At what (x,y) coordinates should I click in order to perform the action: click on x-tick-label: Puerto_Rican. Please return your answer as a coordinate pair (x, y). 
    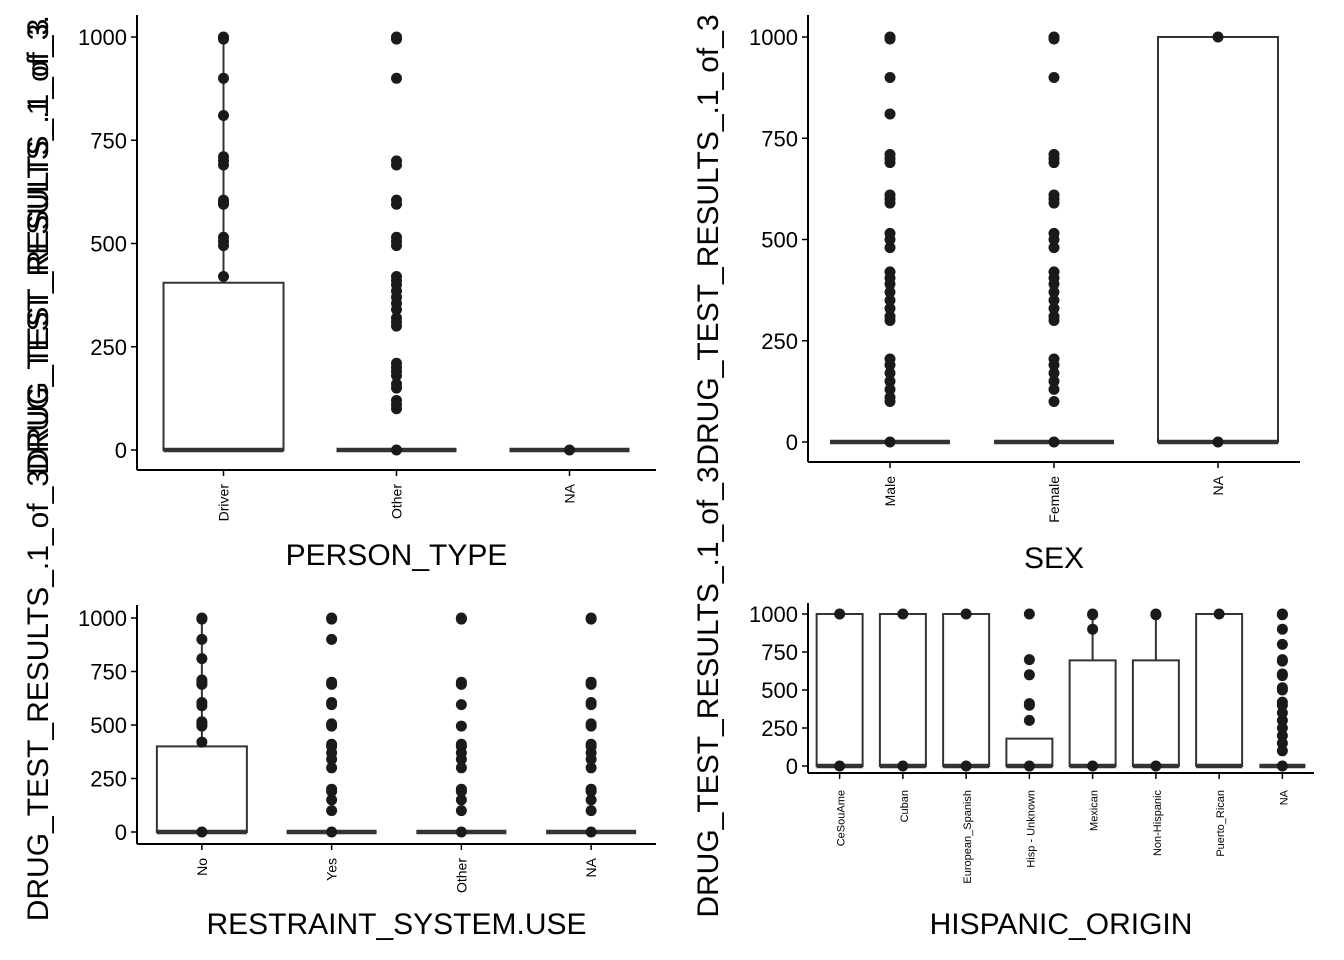
    Looking at the image, I should click on (1221, 823).